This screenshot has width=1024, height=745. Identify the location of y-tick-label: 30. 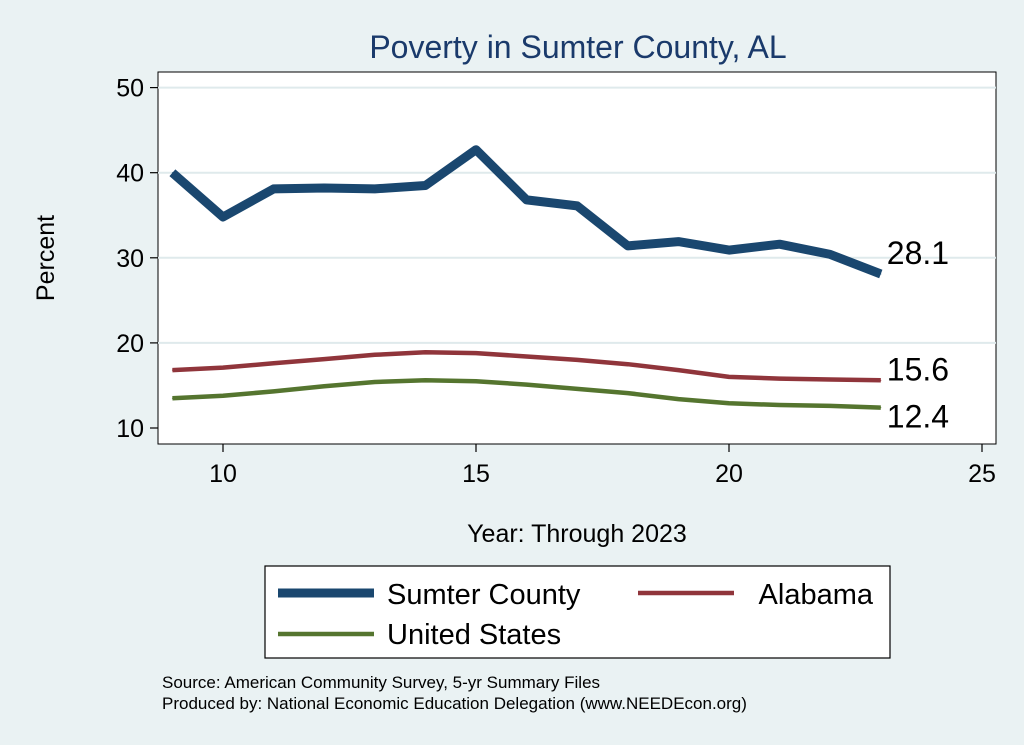
(130, 259).